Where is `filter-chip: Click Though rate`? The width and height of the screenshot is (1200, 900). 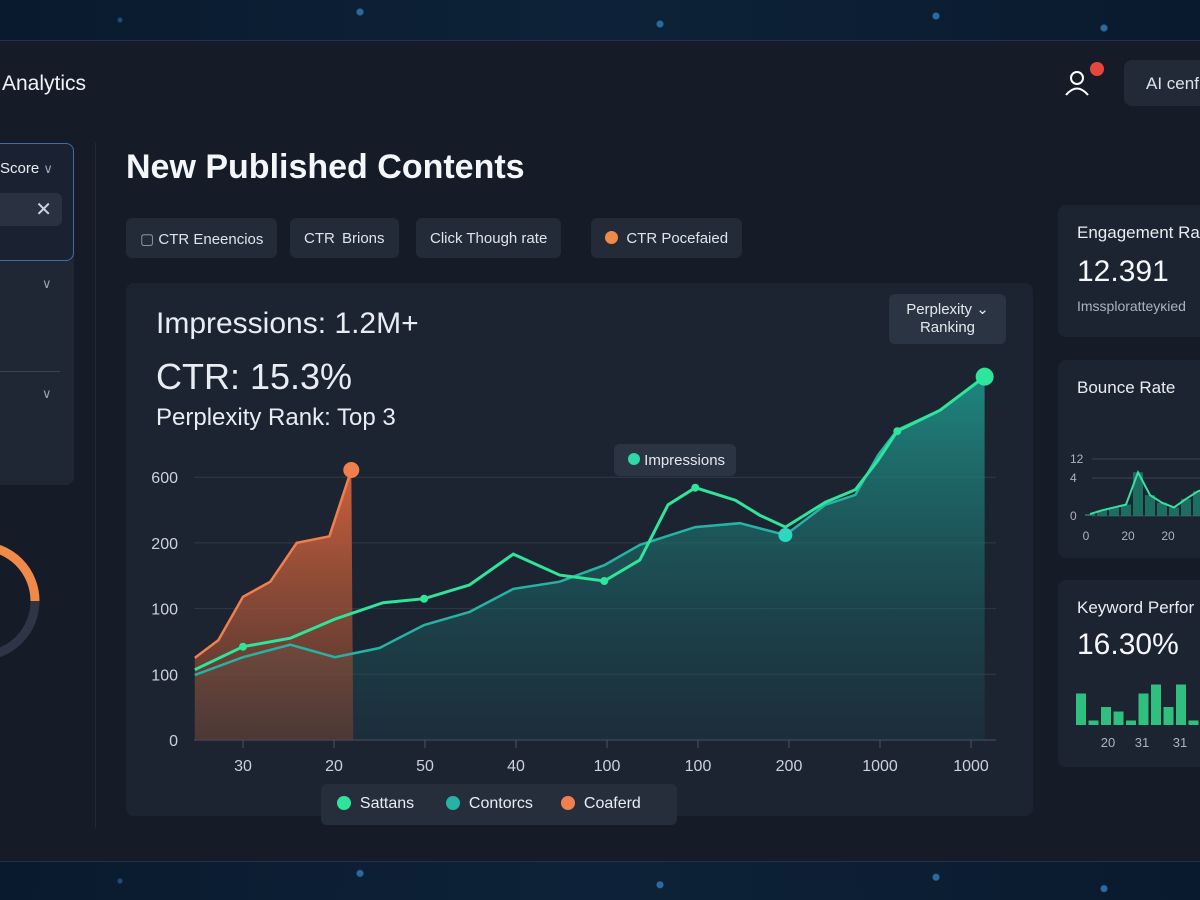
filter-chip: Click Though rate is located at coordinates (489, 238).